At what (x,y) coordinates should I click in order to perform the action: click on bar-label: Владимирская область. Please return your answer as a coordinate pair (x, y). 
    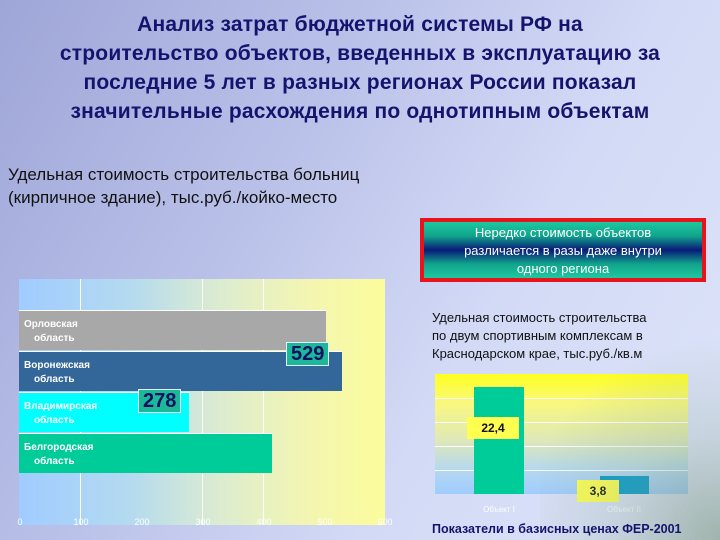
    Looking at the image, I should click on (61, 413).